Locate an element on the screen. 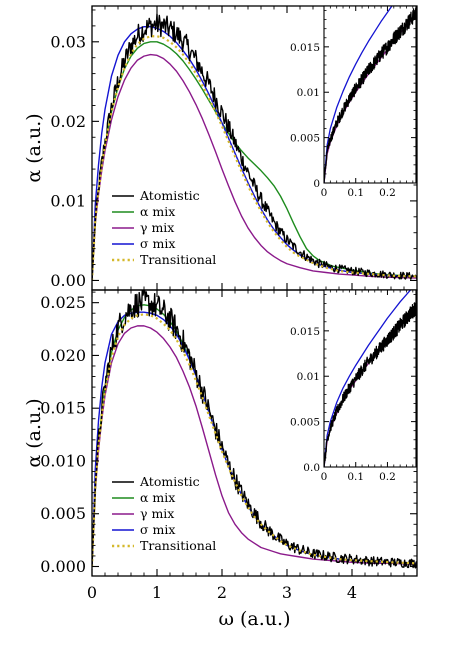 This screenshot has width=463, height=649. inset-background is located at coordinates (370, 378).